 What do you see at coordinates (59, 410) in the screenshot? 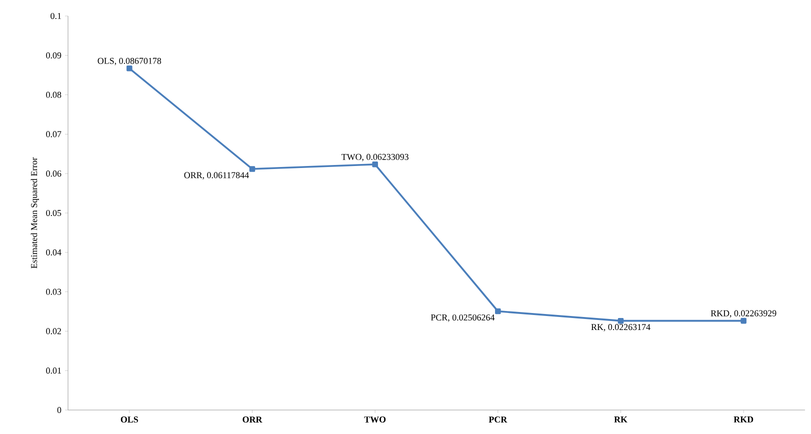
I see `y-tick-label: 0` at bounding box center [59, 410].